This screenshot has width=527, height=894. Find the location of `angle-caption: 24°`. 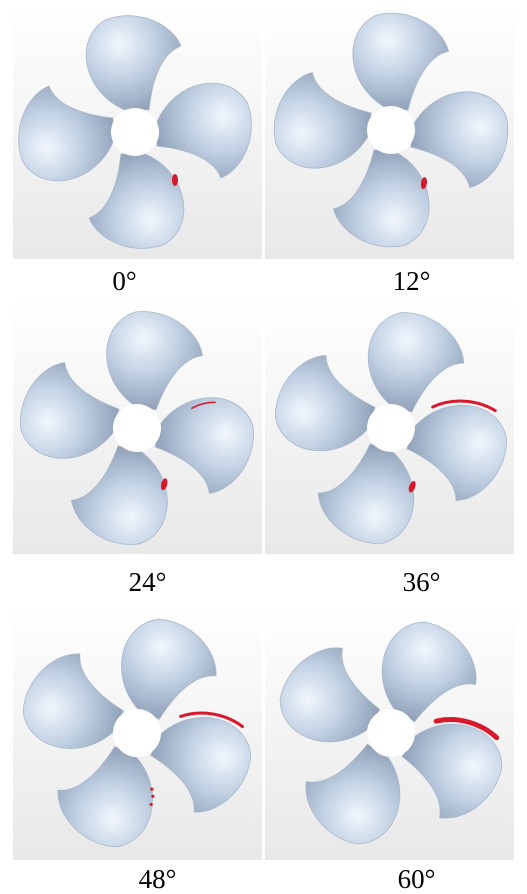

angle-caption: 24° is located at coordinates (147, 582).